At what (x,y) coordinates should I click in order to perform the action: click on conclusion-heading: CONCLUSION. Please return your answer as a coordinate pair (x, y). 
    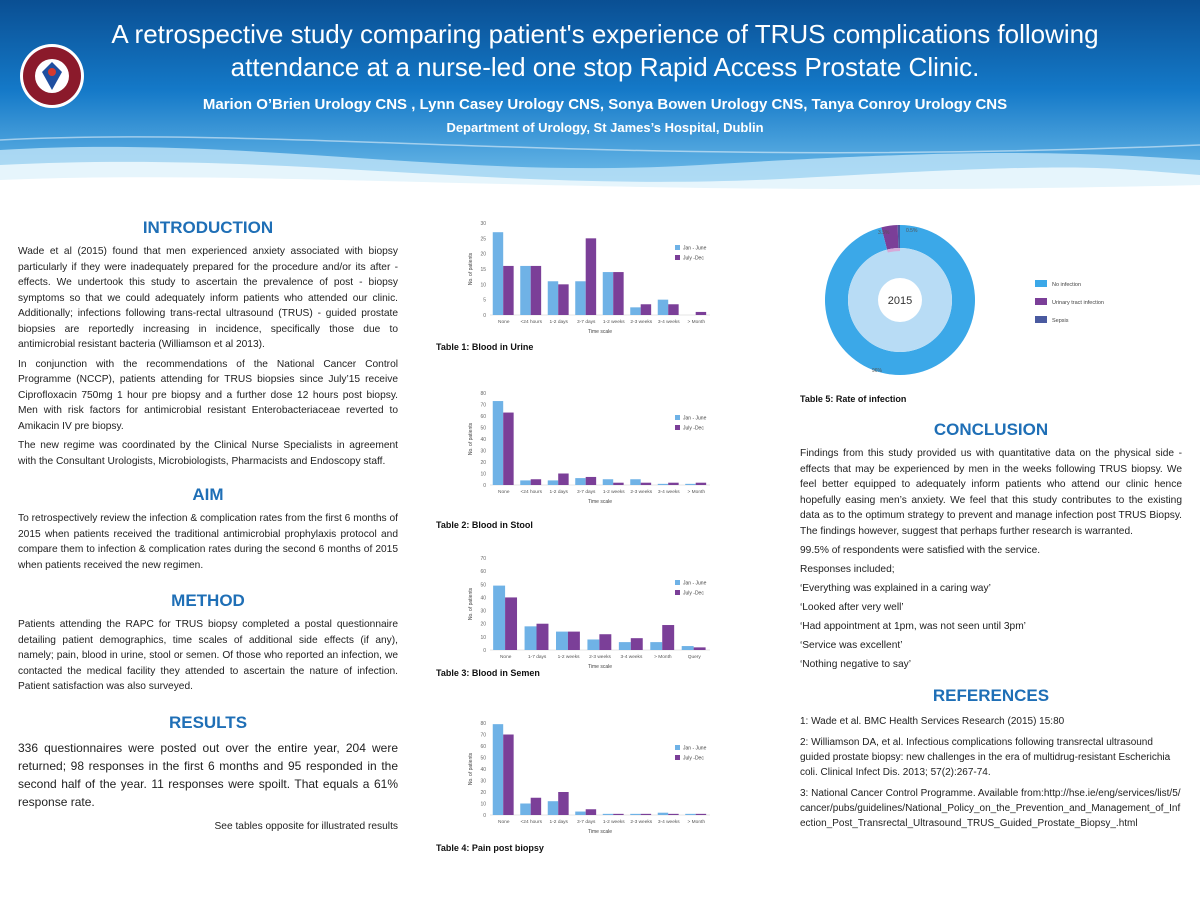
    Looking at the image, I should click on (991, 429).